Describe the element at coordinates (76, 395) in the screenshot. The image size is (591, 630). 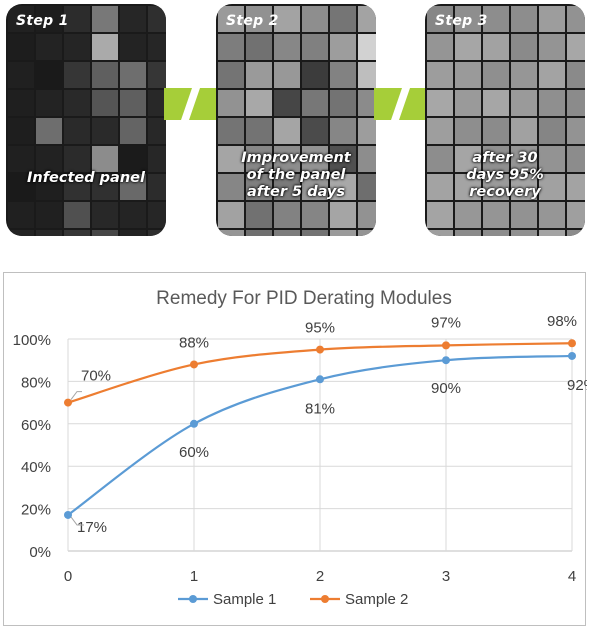
I see `label-leader-line` at that location.